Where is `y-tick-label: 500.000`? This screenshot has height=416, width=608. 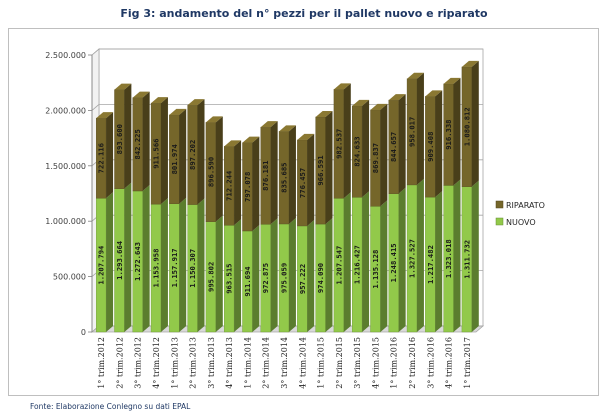
y-tick-label: 500.000 is located at coordinates (69, 277).